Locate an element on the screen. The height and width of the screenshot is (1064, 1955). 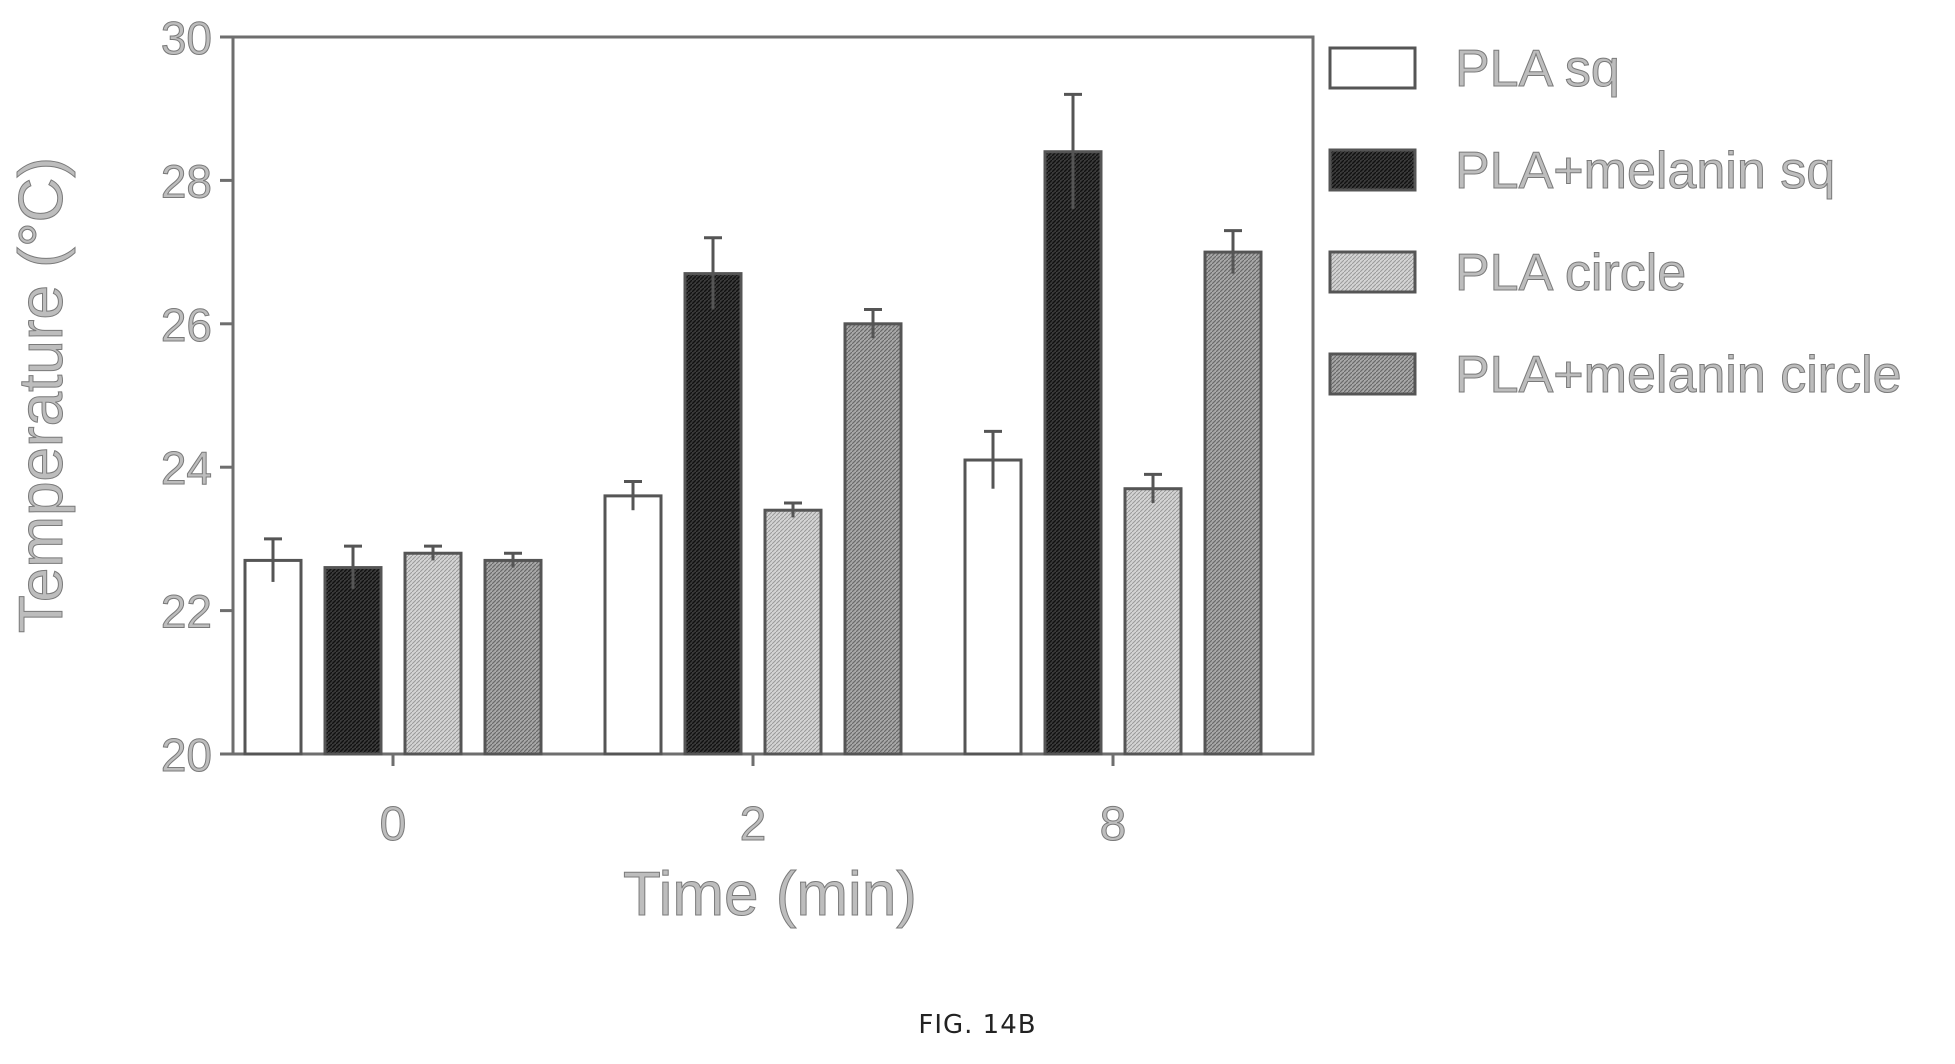
y-axis-label: Temperature (°C) is located at coordinates (41, 395).